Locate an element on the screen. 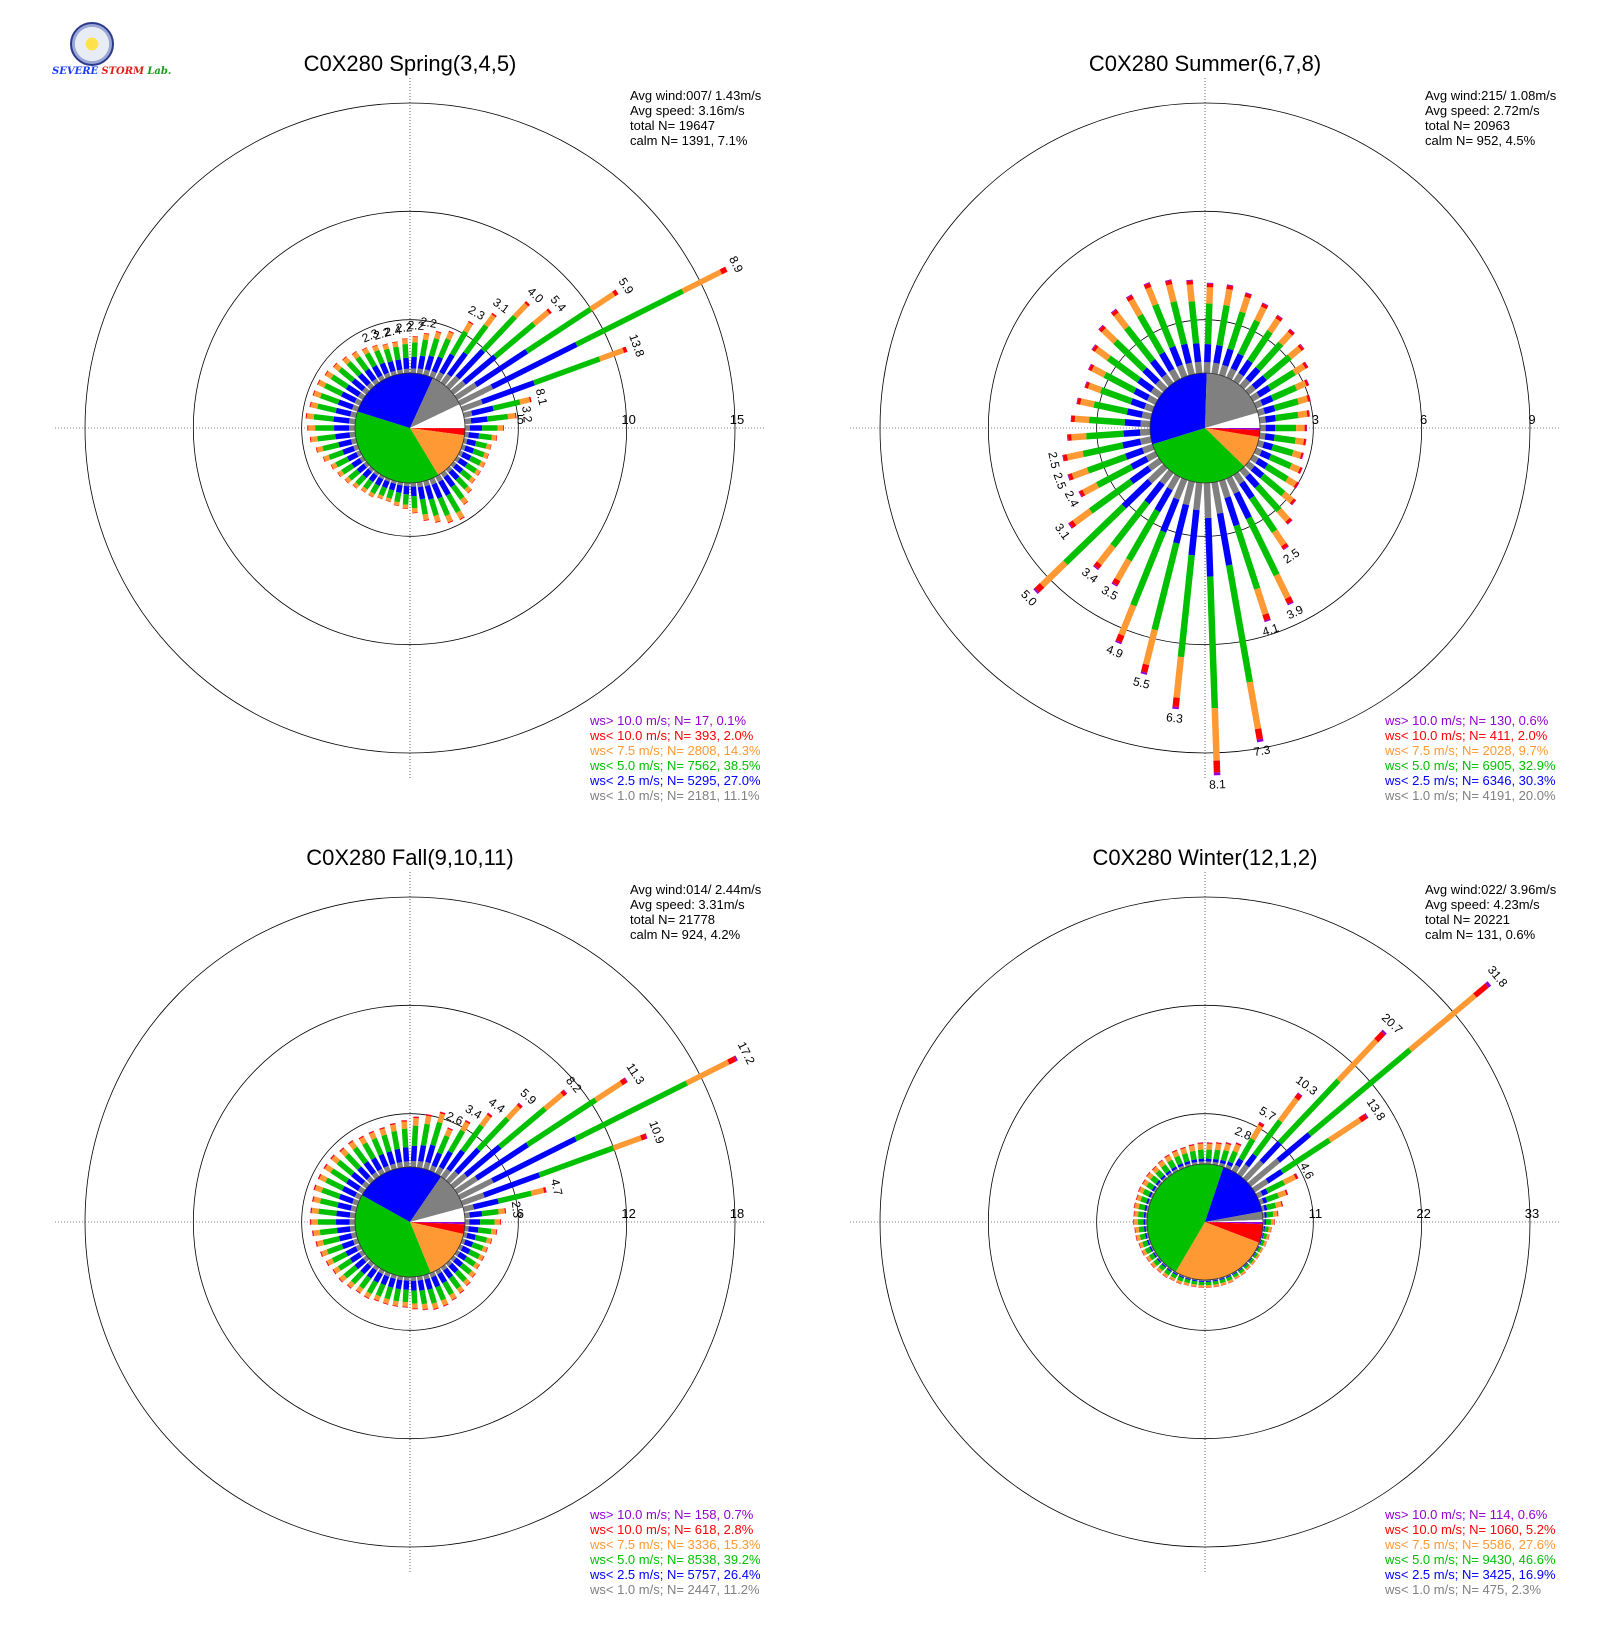 This screenshot has height=1640, width=1620. legend-entry: ws< 1.0 m/s; N= 4191, 20.0% is located at coordinates (1470, 795).